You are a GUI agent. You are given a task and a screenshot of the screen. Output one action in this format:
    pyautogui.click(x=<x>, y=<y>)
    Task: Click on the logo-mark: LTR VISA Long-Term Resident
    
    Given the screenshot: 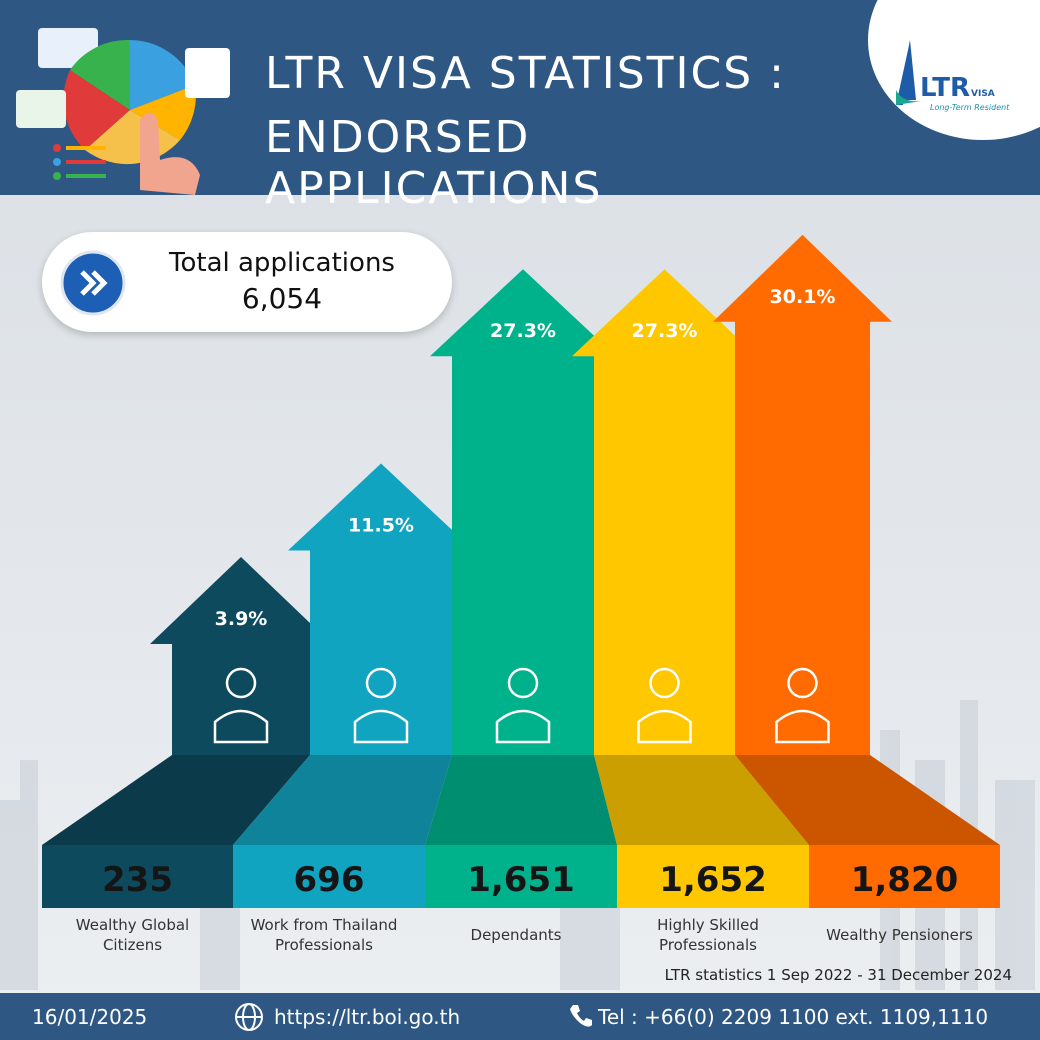 What is the action you would take?
    pyautogui.click(x=953, y=76)
    